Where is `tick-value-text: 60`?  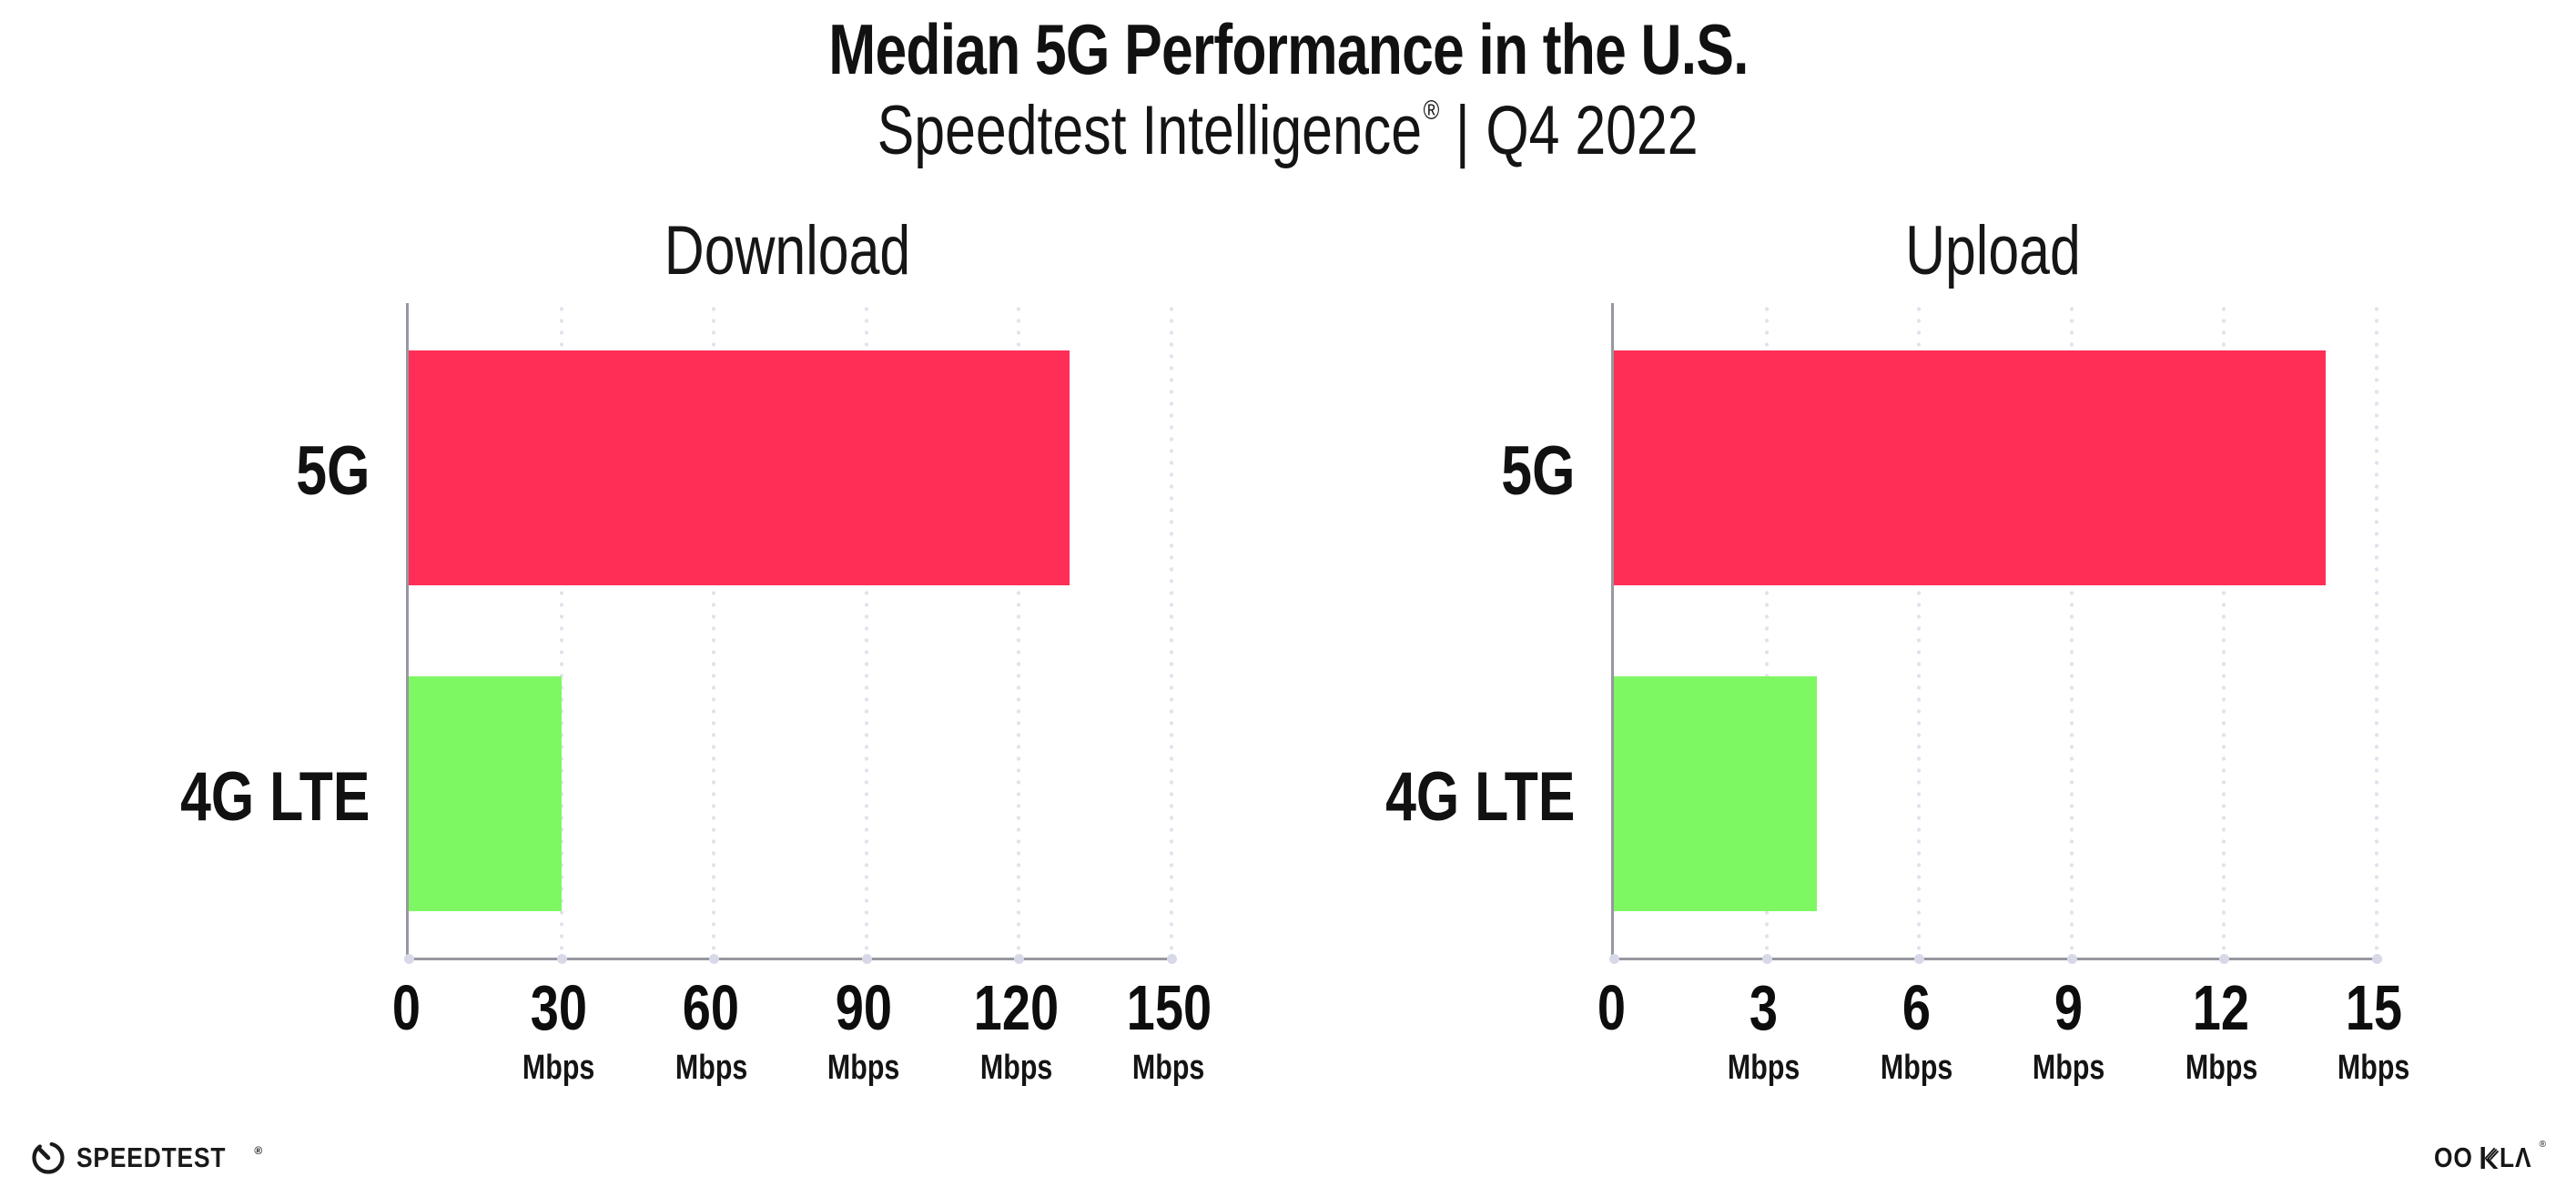
tick-value-text: 60 is located at coordinates (711, 1008).